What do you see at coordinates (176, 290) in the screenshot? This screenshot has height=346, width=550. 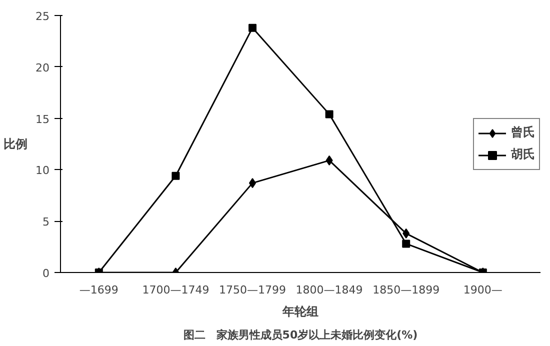 I see `x-tick-label: 1700—1749` at bounding box center [176, 290].